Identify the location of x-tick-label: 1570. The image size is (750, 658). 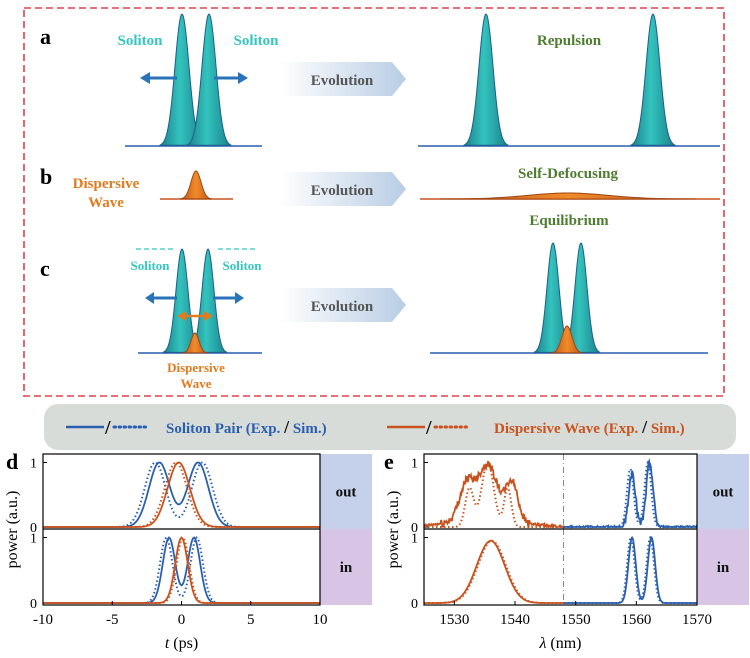
(697, 620).